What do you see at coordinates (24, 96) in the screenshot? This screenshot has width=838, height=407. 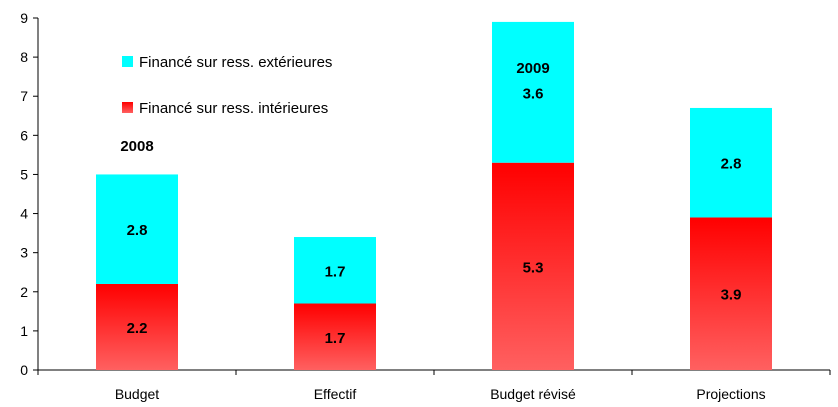 I see `y-tick-label: 7` at bounding box center [24, 96].